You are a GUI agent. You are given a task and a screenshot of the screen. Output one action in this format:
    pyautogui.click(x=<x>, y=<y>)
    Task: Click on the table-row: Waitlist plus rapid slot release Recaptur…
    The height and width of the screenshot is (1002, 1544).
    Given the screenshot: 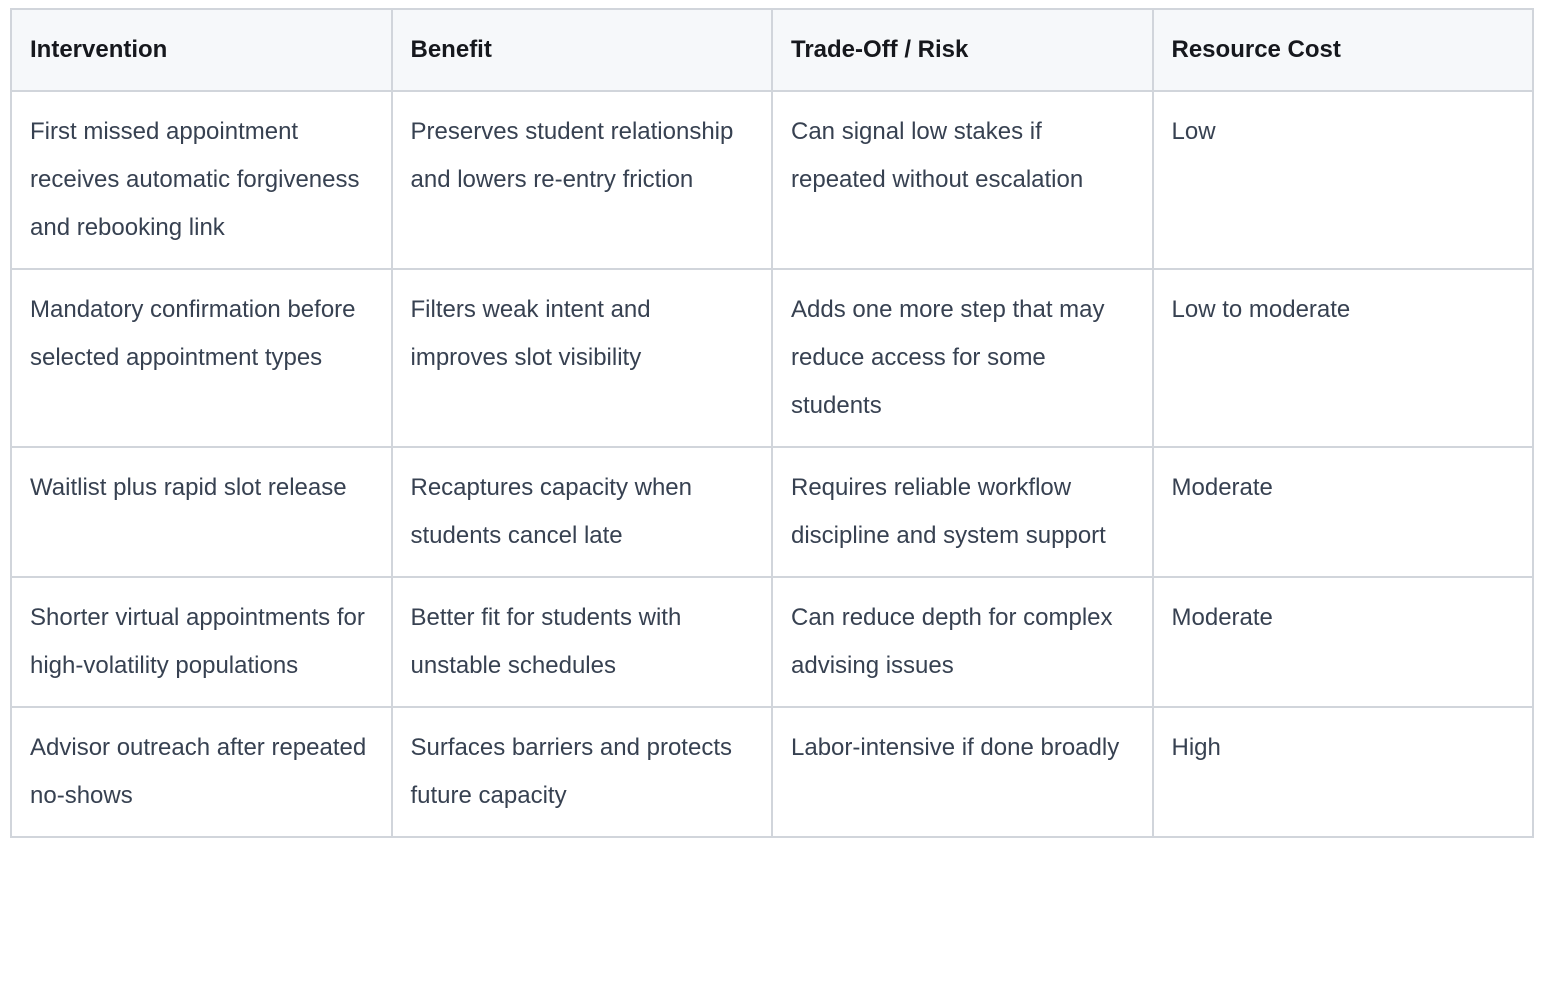 What is the action you would take?
    pyautogui.click(x=772, y=512)
    